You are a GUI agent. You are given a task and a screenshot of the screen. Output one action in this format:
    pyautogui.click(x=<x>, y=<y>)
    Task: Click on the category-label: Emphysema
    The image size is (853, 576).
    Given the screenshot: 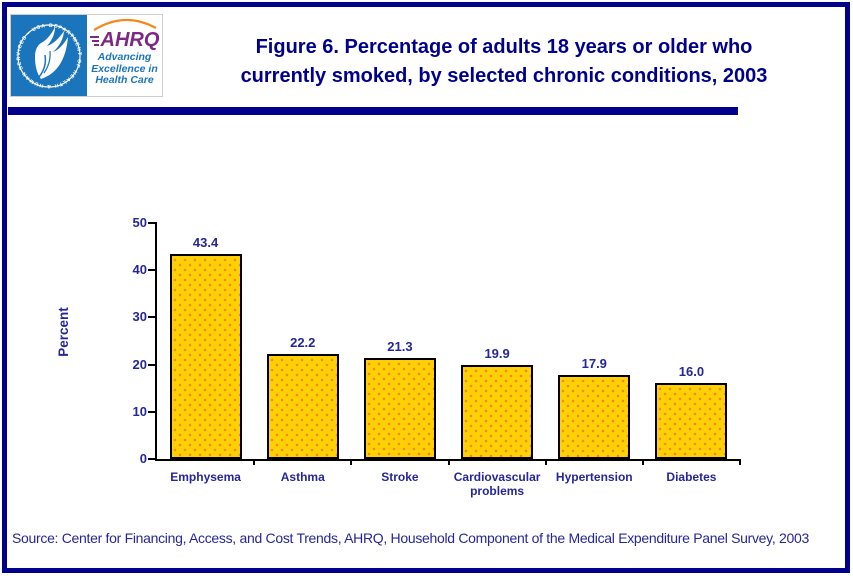 What is the action you would take?
    pyautogui.click(x=205, y=477)
    